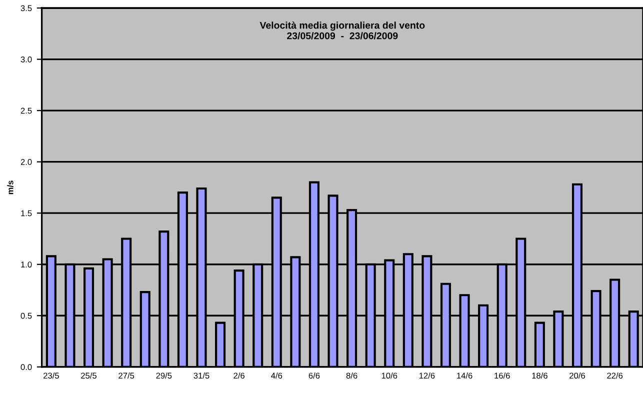 The image size is (643, 401). Describe the element at coordinates (427, 375) in the screenshot. I see `x-tick-label: 12/6` at that location.